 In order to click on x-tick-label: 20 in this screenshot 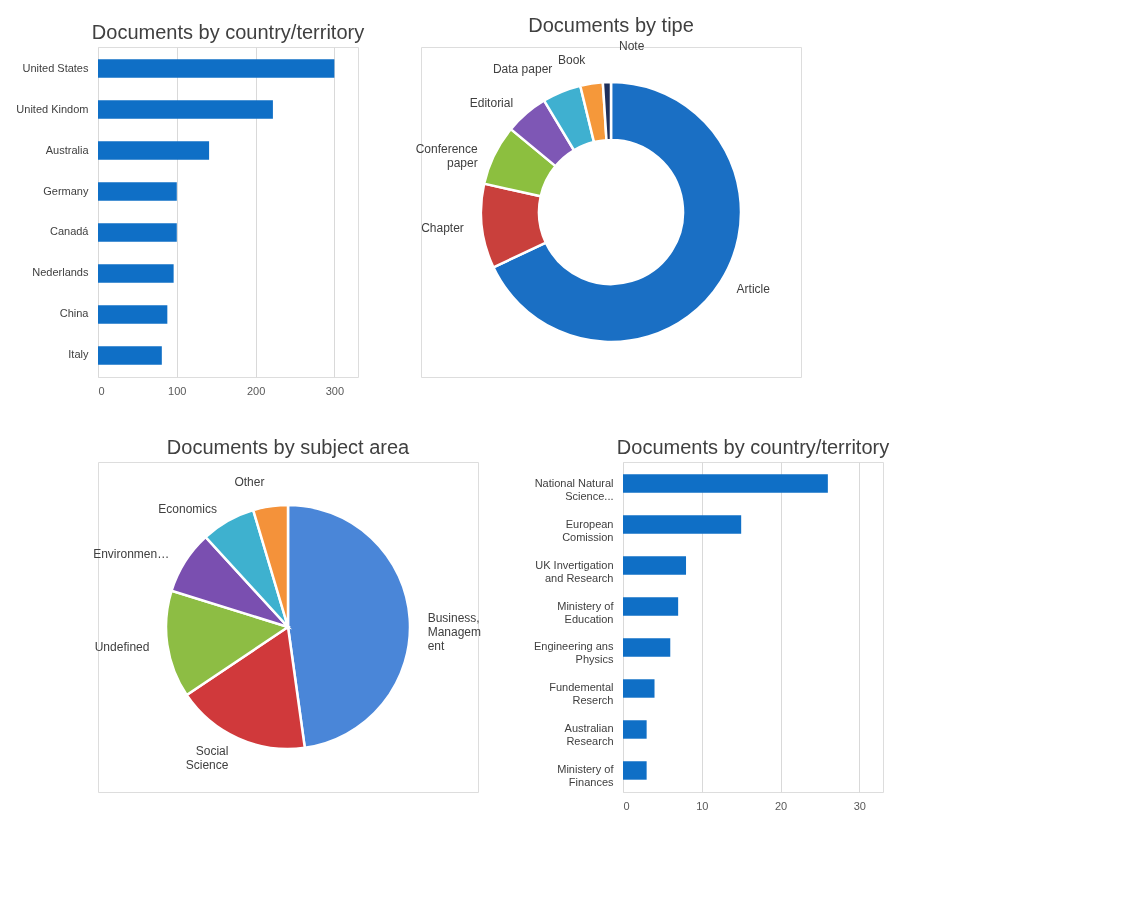, I will do `click(781, 805)`.